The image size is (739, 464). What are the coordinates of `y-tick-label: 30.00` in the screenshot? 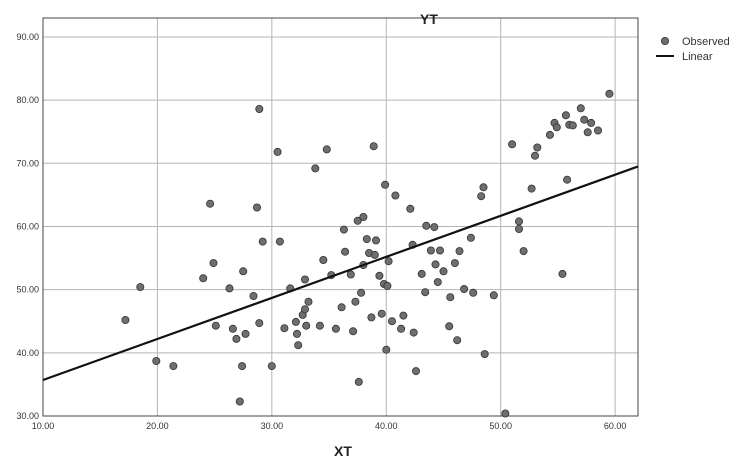 It's located at (27, 416).